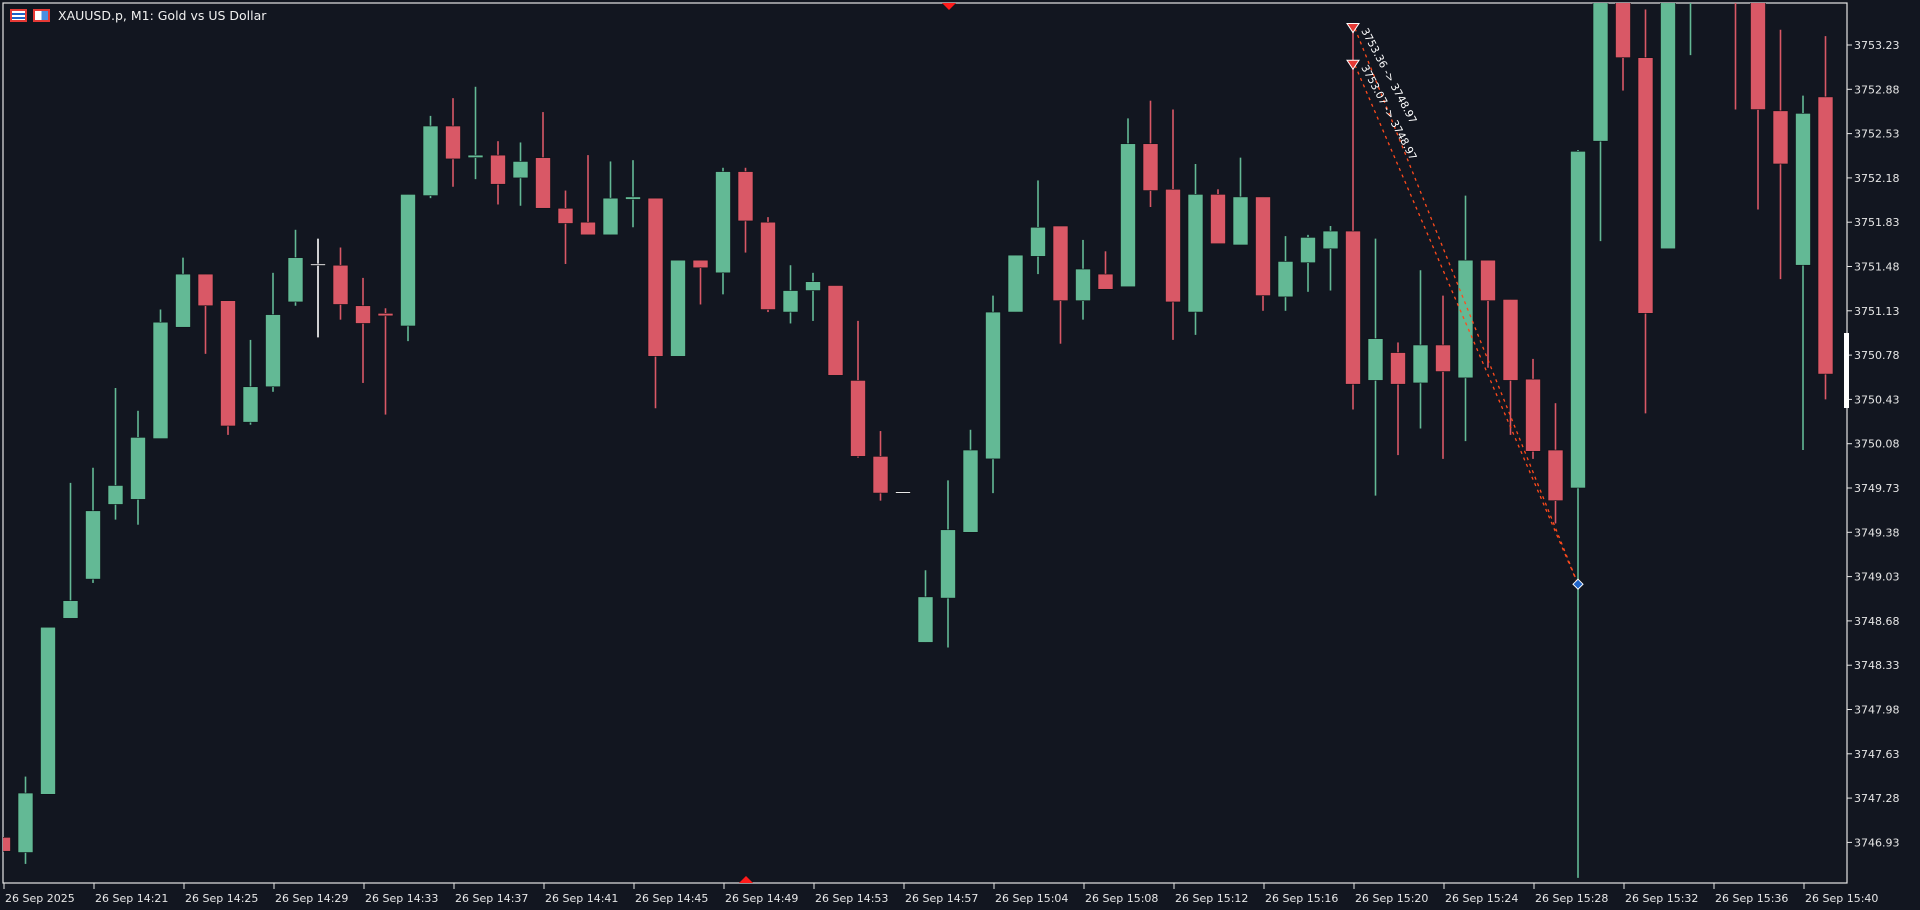  I want to click on time-tick-label: 26 Sep 15:16, so click(1301, 898).